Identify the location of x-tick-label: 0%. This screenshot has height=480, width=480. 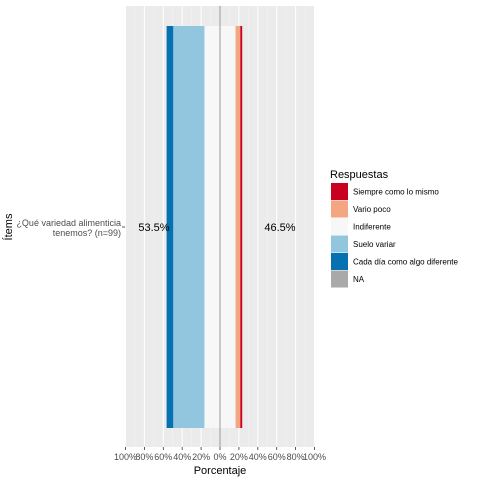
(219, 457).